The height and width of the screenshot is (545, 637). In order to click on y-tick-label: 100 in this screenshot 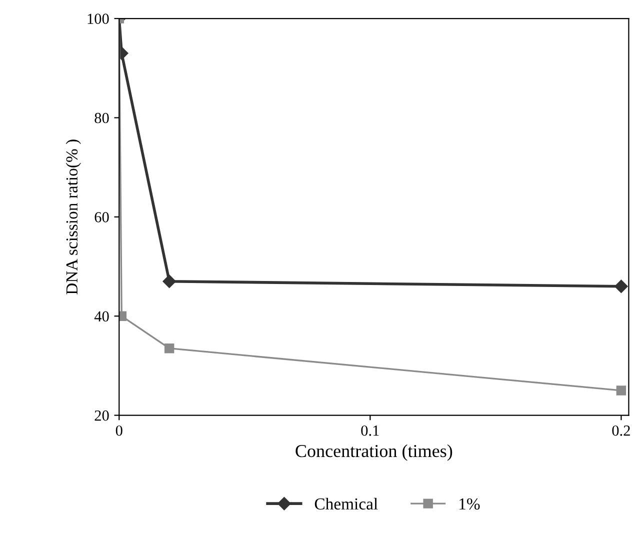, I will do `click(98, 19)`.